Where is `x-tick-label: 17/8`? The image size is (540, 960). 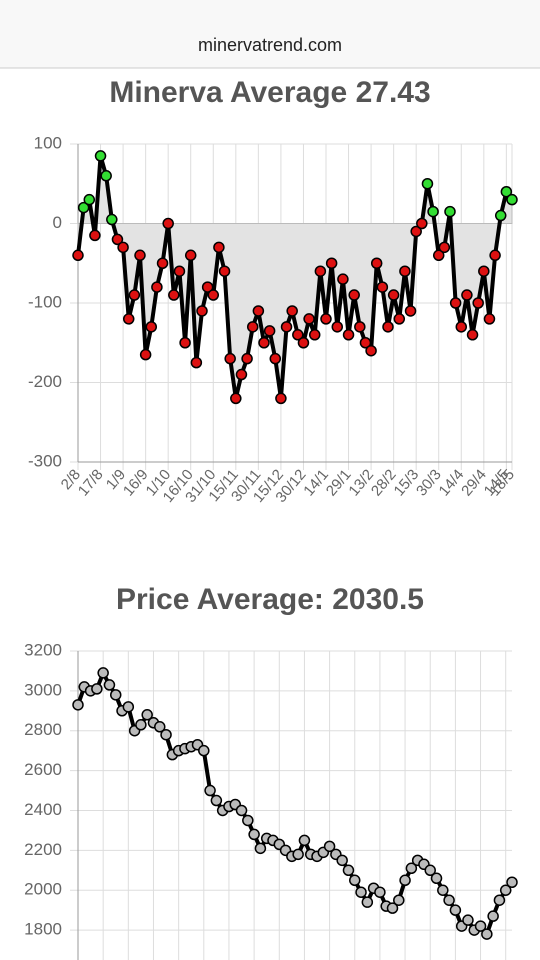 x-tick-label: 17/8 is located at coordinates (91, 482).